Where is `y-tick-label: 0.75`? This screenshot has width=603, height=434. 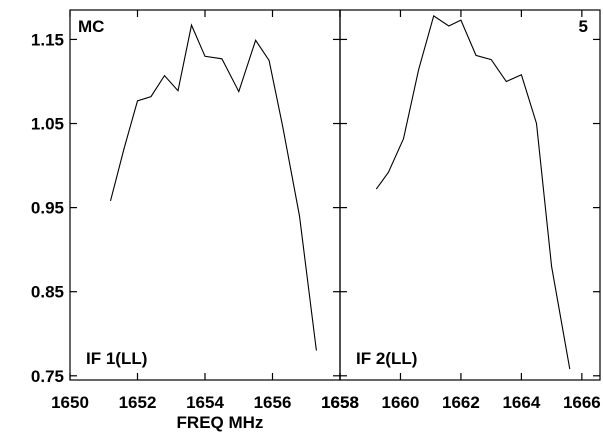 y-tick-label: 0.75 is located at coordinates (47, 376).